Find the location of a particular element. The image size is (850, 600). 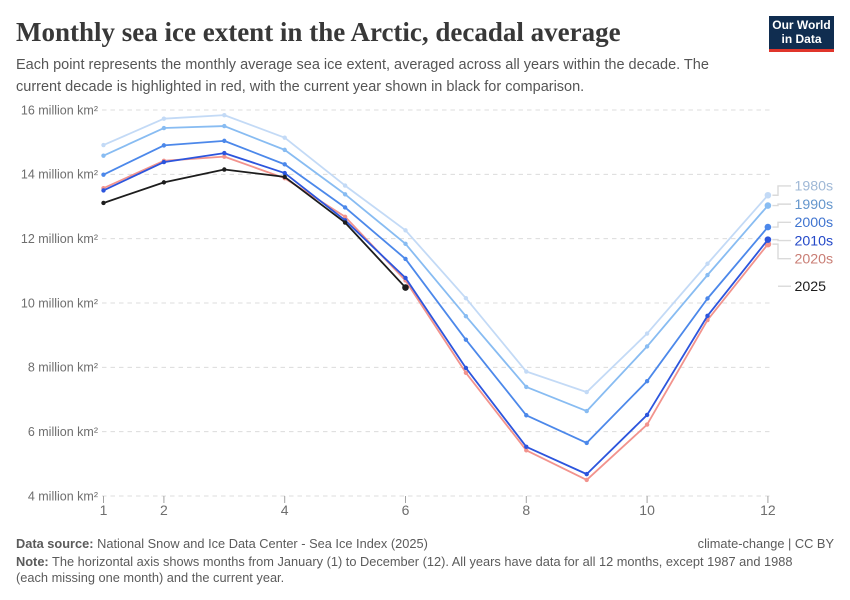

data-point-1980s-m5 is located at coordinates (345, 185).